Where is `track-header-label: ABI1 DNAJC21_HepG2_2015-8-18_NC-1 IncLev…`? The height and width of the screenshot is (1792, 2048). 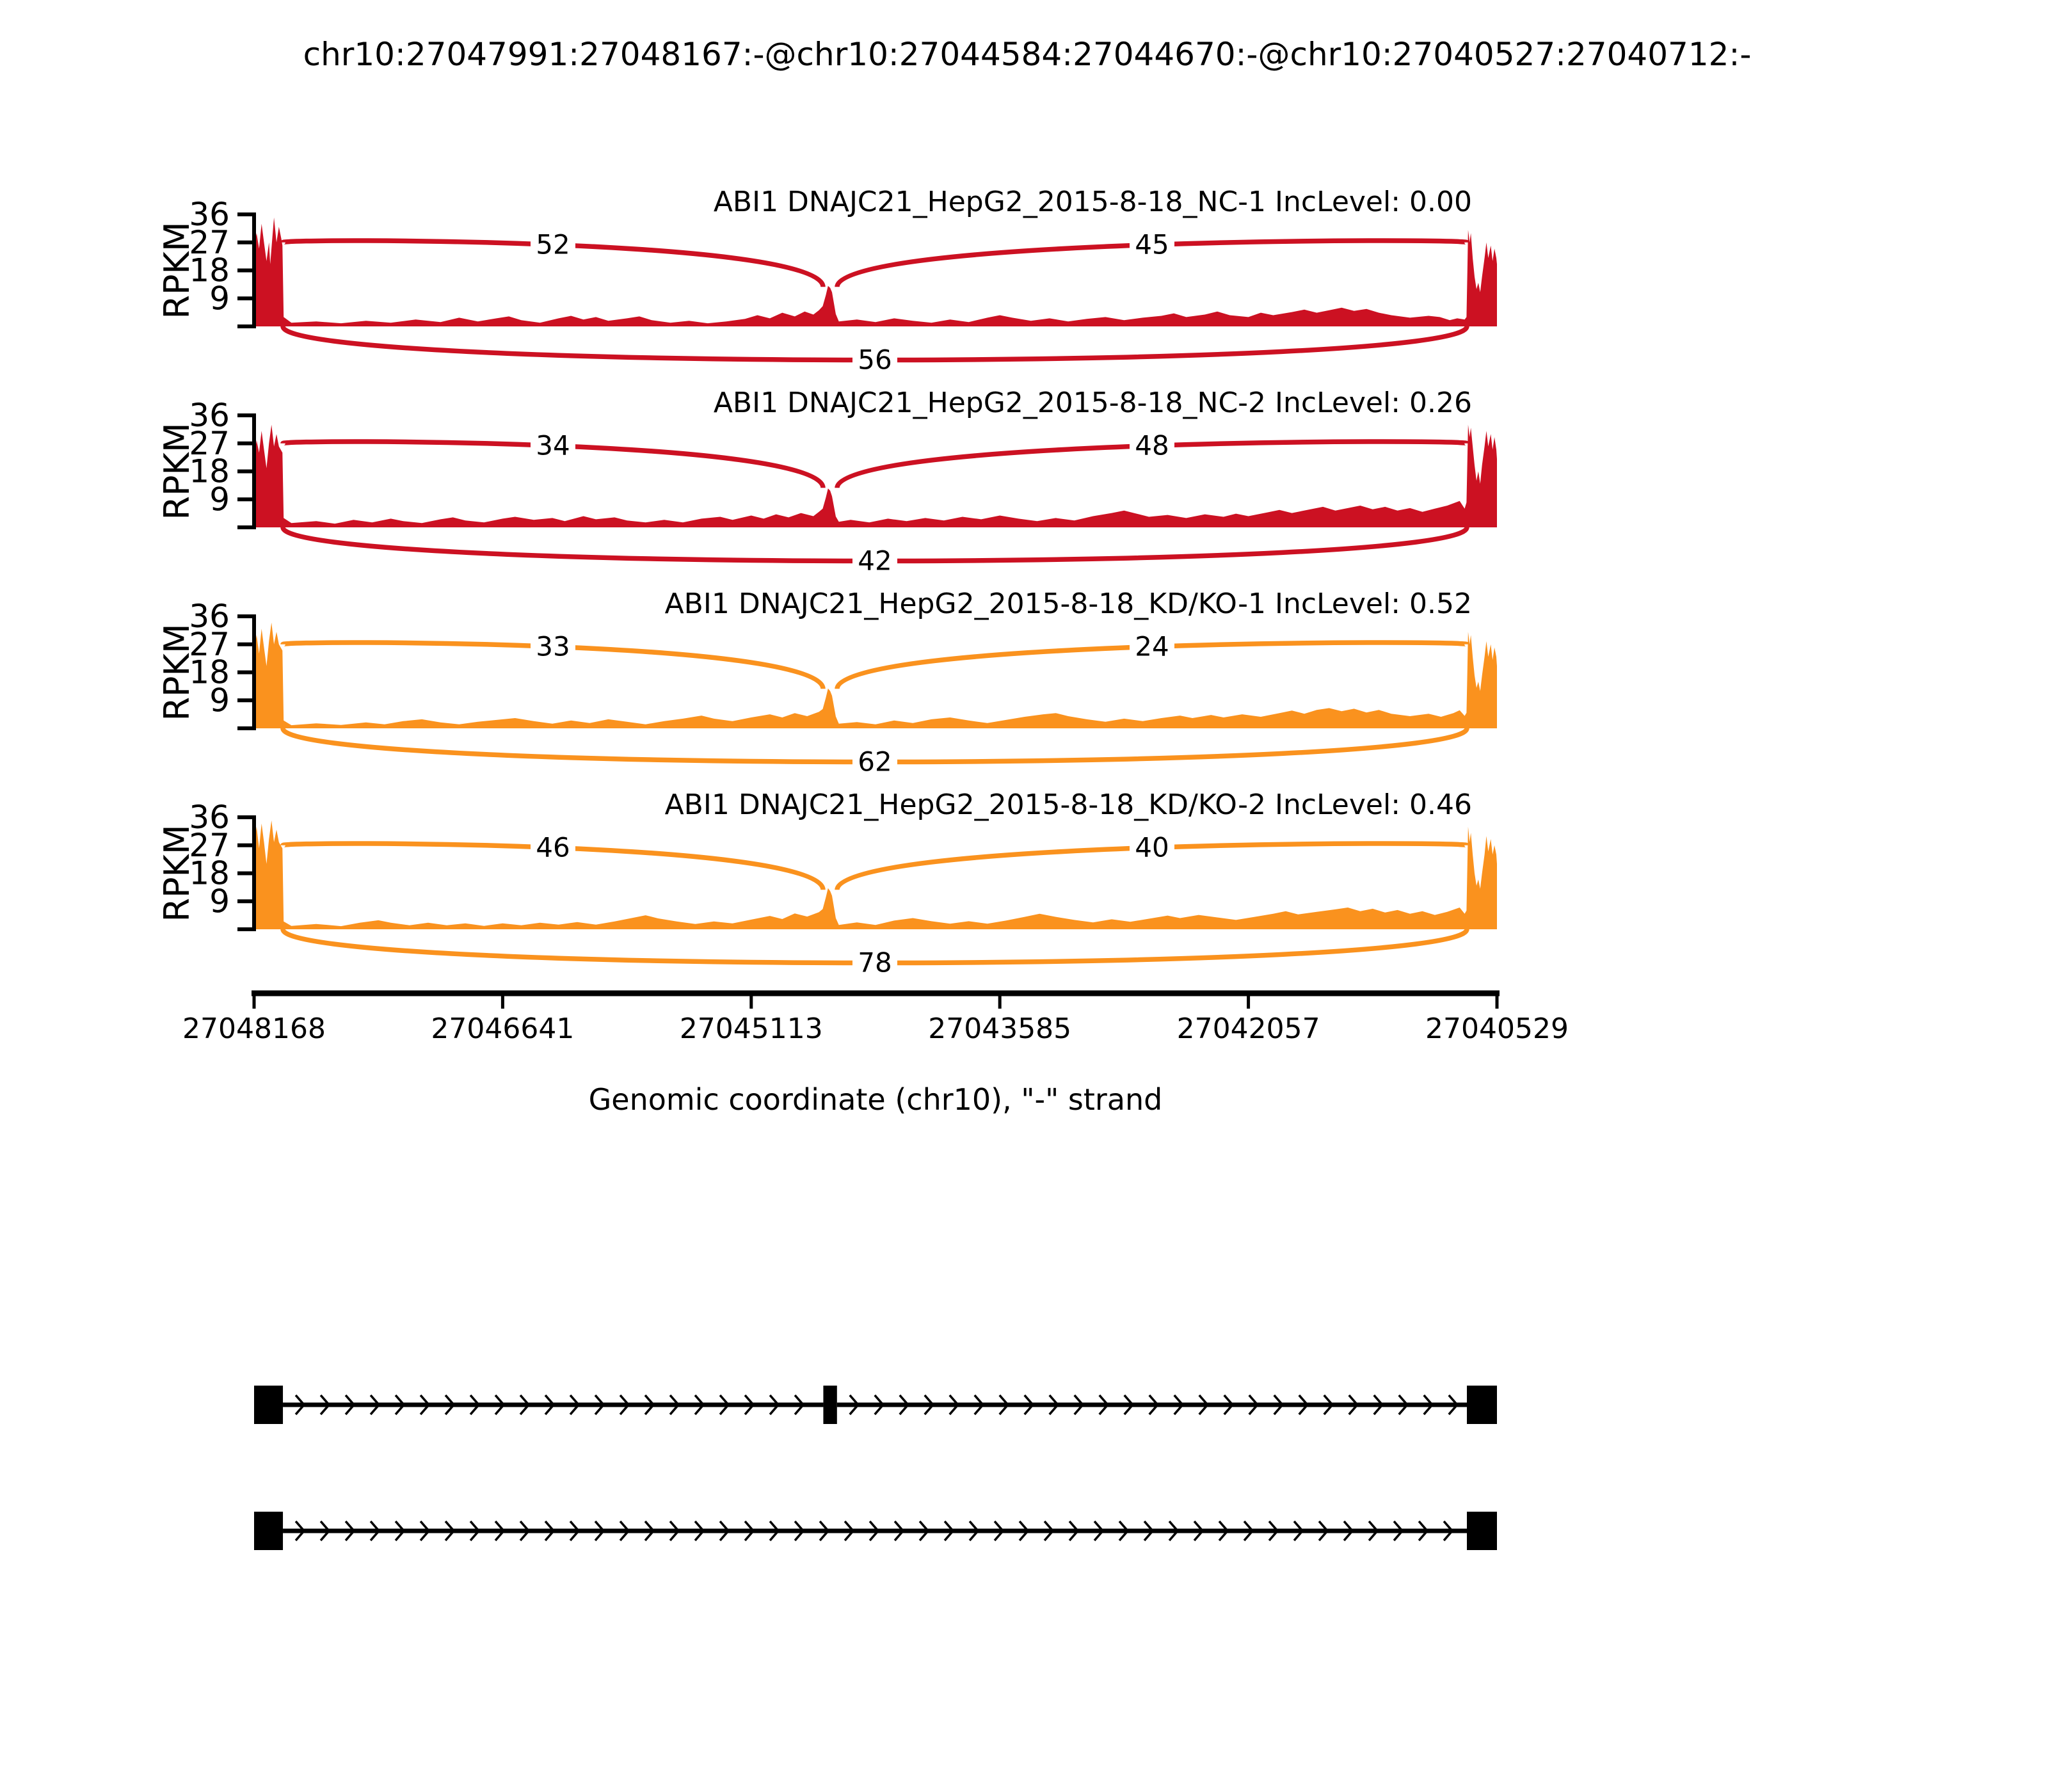 track-header-label: ABI1 DNAJC21_HepG2_2015-8-18_NC-1 IncLev… is located at coordinates (1093, 202).